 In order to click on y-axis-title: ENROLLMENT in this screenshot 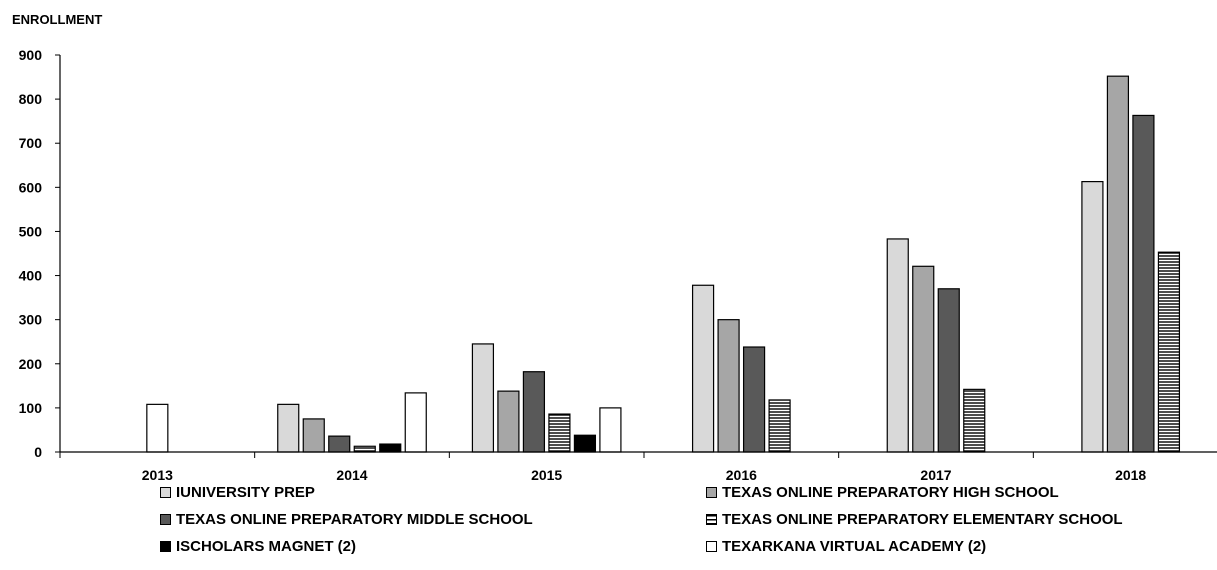, I will do `click(57, 19)`.